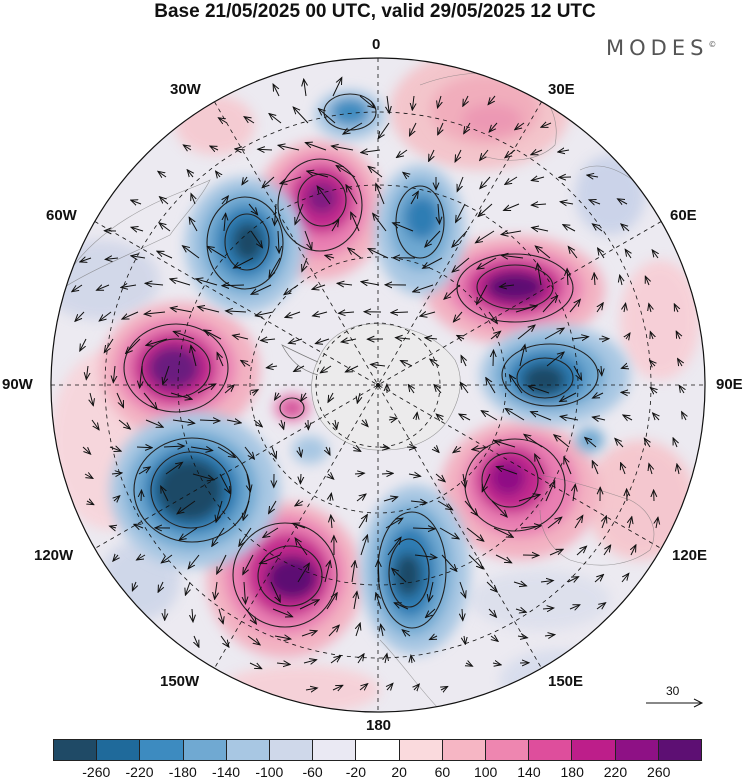 The width and height of the screenshot is (750, 783). Describe the element at coordinates (729, 384) in the screenshot. I see `lon-label-90e: 90E` at that location.